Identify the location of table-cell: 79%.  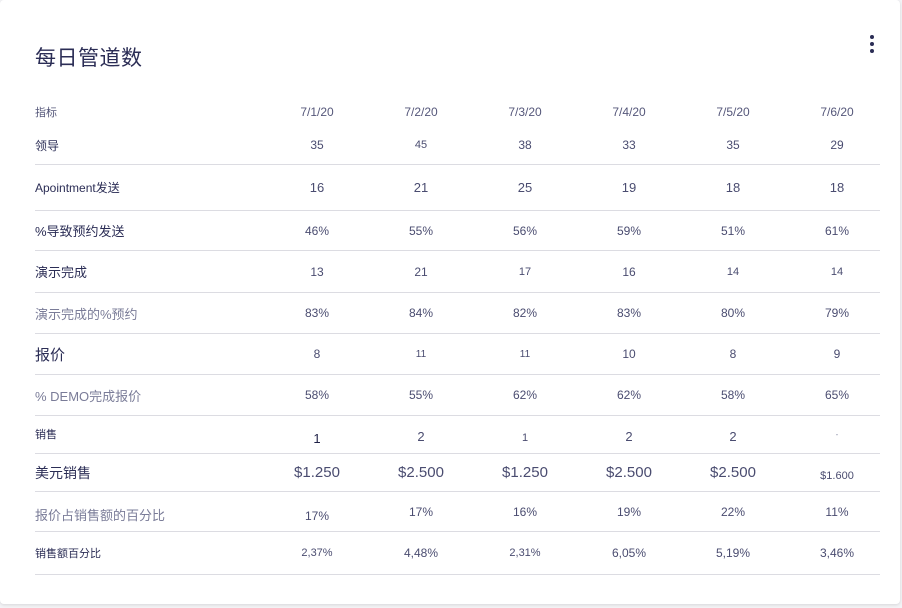
(837, 313).